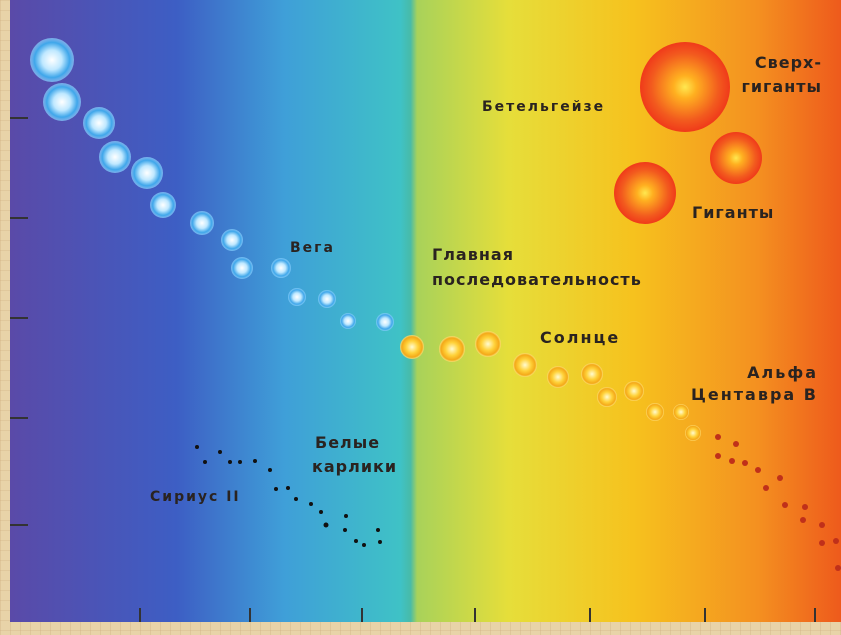 The width and height of the screenshot is (841, 635). What do you see at coordinates (312, 248) in the screenshot?
I see `label: Вега` at bounding box center [312, 248].